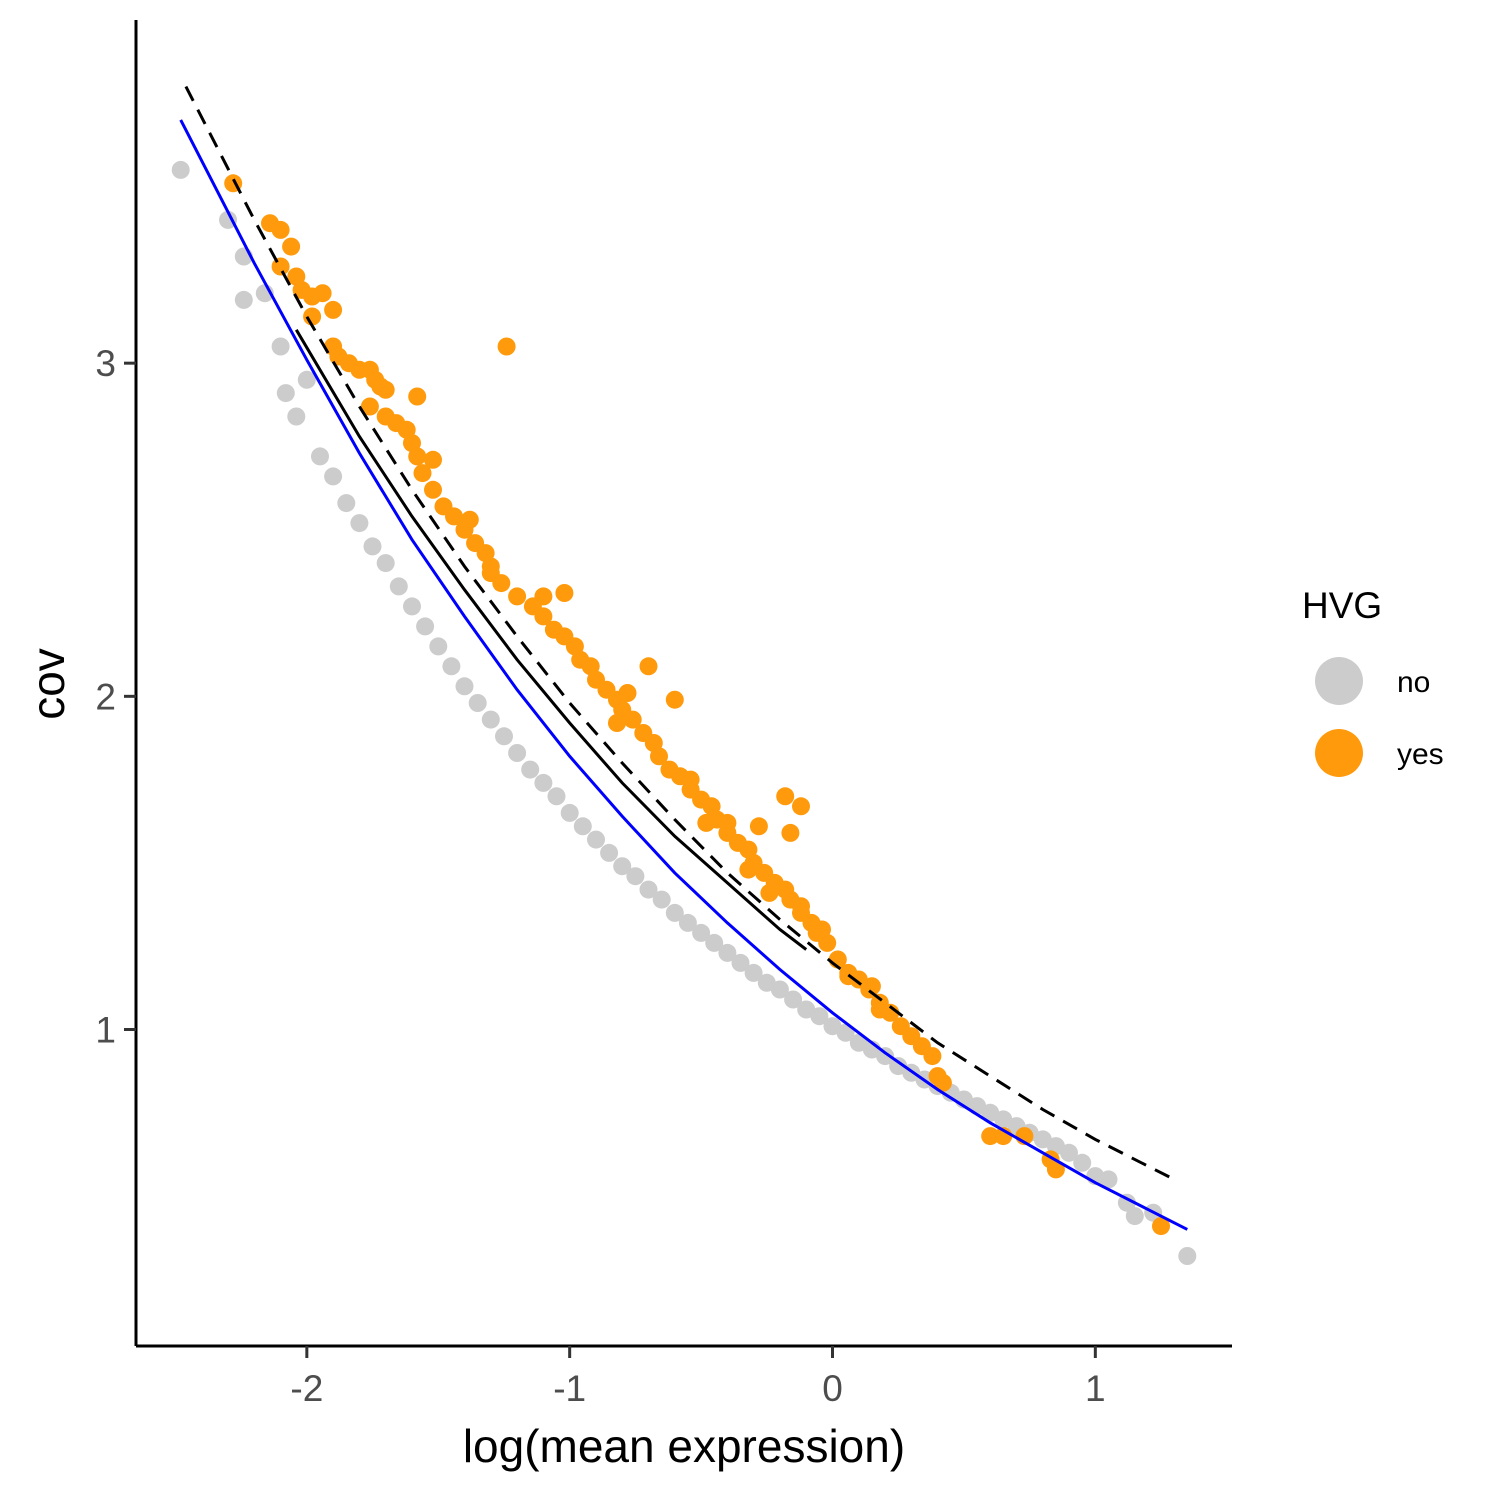 The height and width of the screenshot is (1500, 1500). I want to click on y-axis-title: cov, so click(48, 684).